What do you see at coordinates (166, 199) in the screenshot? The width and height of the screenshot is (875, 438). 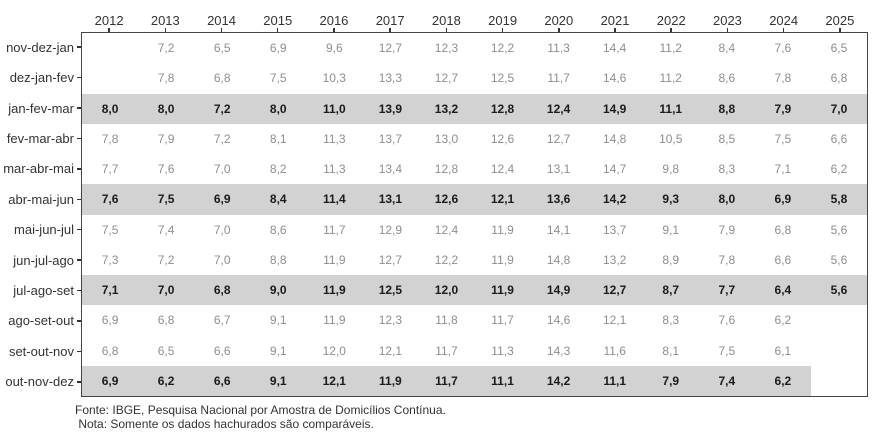 I see `table-cell: 7,5` at bounding box center [166, 199].